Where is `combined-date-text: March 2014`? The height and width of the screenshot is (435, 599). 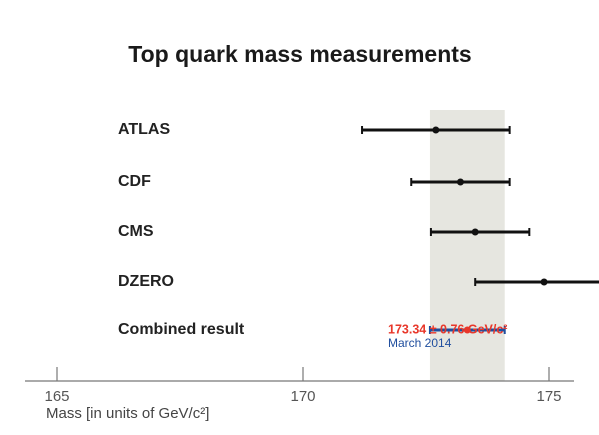 combined-date-text: March 2014 is located at coordinates (420, 343).